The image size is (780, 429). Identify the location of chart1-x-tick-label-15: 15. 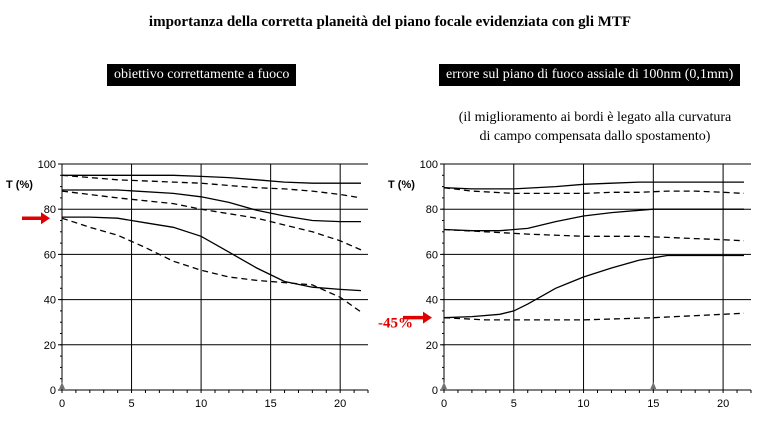
(271, 404).